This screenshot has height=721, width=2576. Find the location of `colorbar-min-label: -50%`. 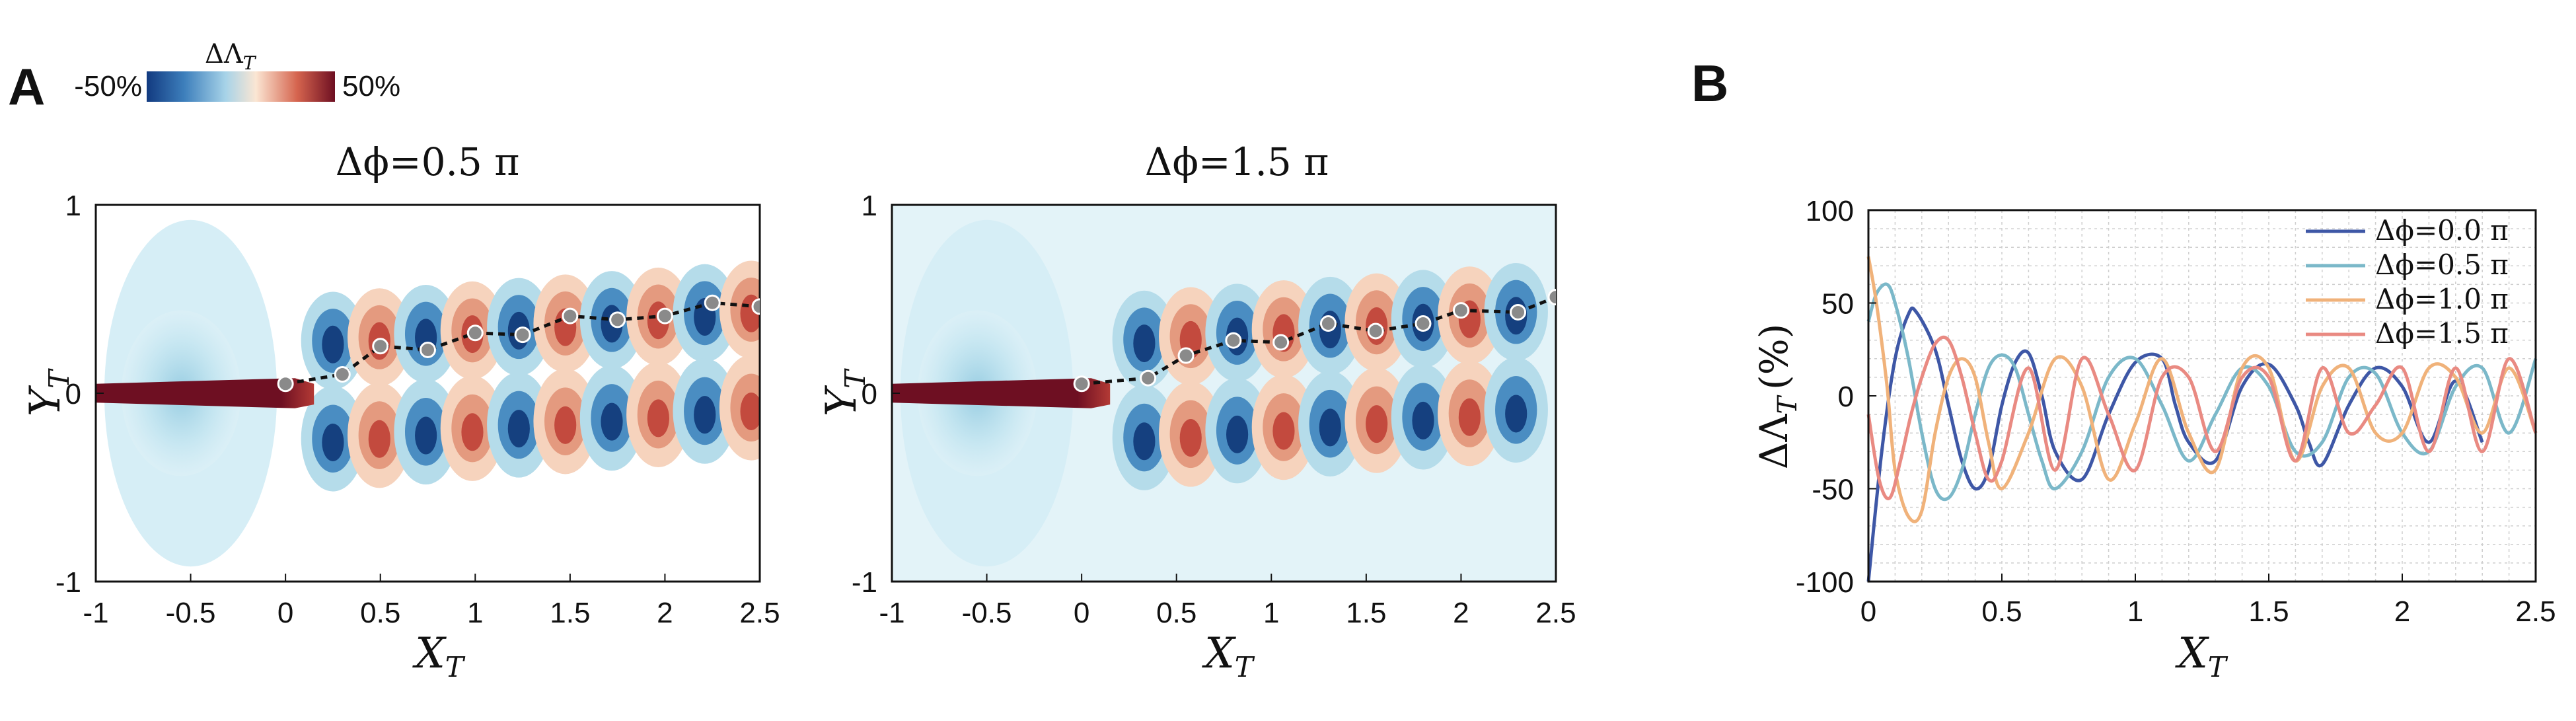

colorbar-min-label: -50% is located at coordinates (108, 86).